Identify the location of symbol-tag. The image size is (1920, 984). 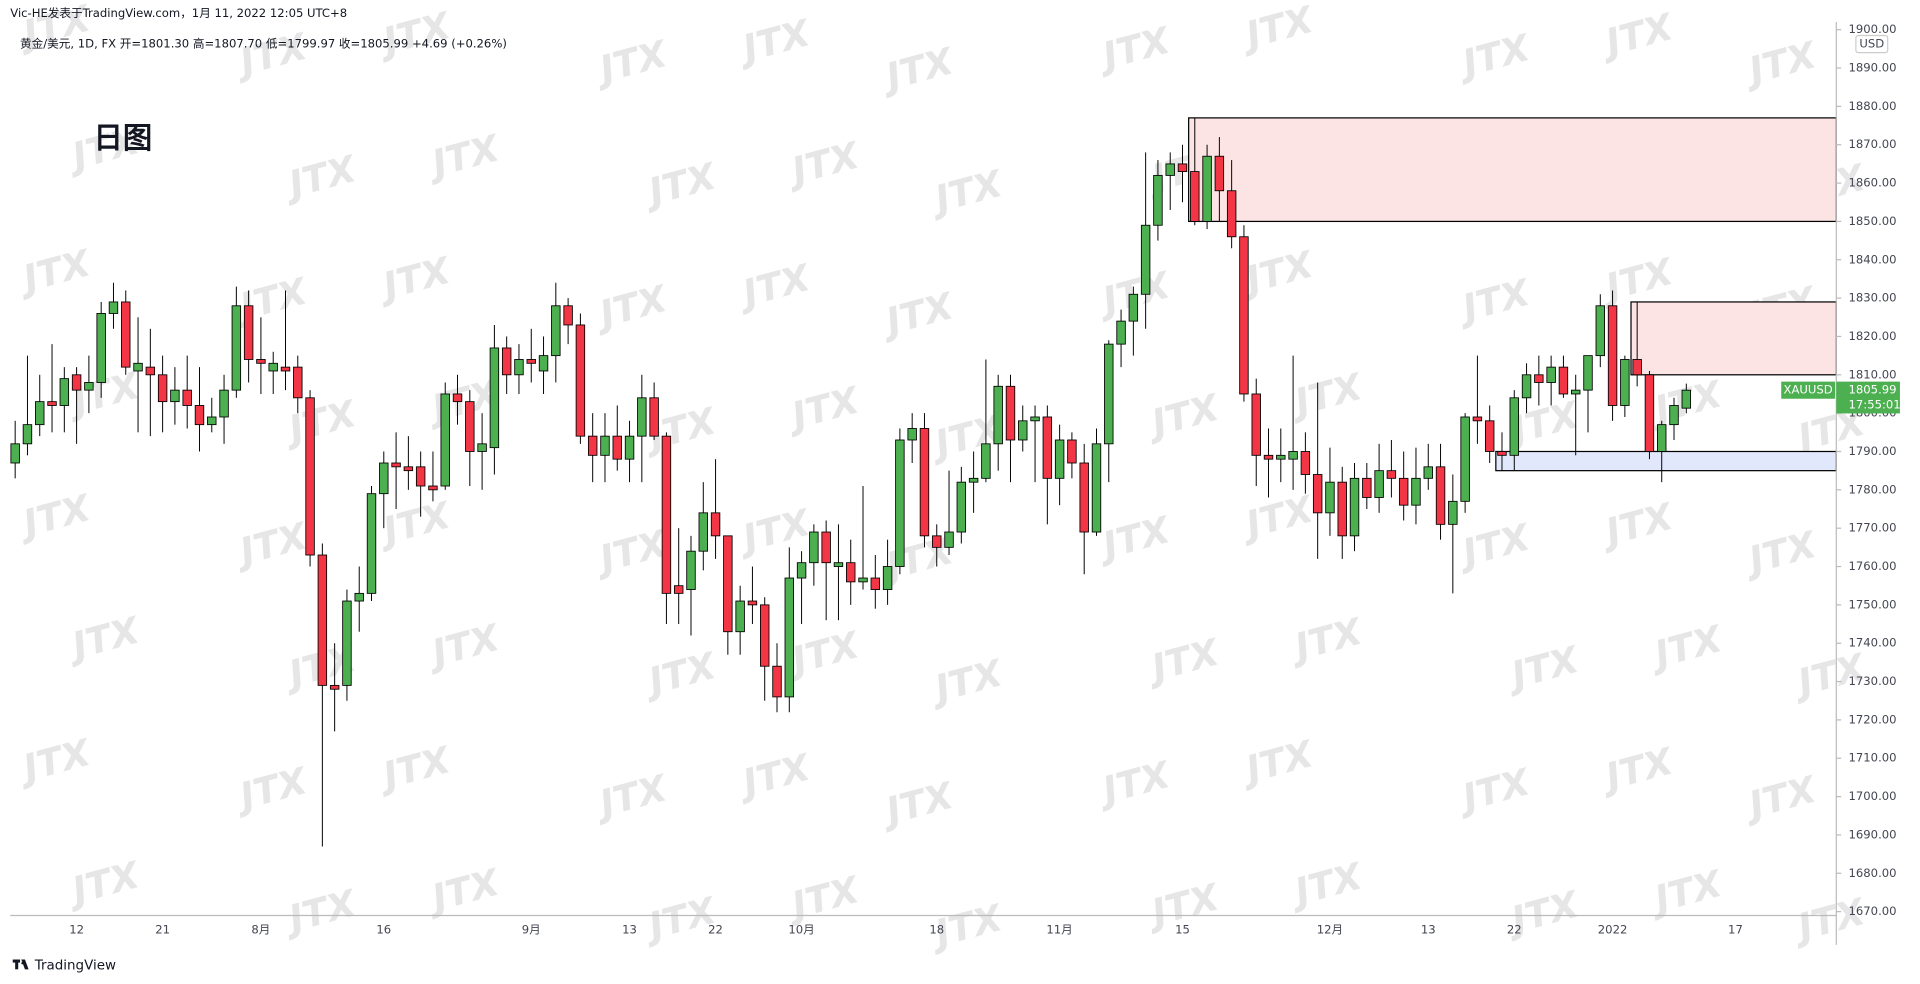
(1808, 390).